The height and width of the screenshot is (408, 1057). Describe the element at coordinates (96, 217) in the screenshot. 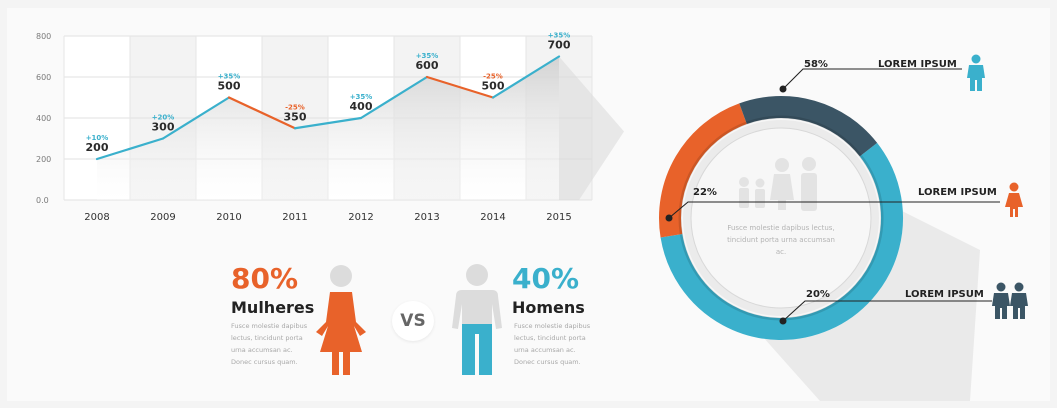

I see `x-tick-label: 2008` at that location.